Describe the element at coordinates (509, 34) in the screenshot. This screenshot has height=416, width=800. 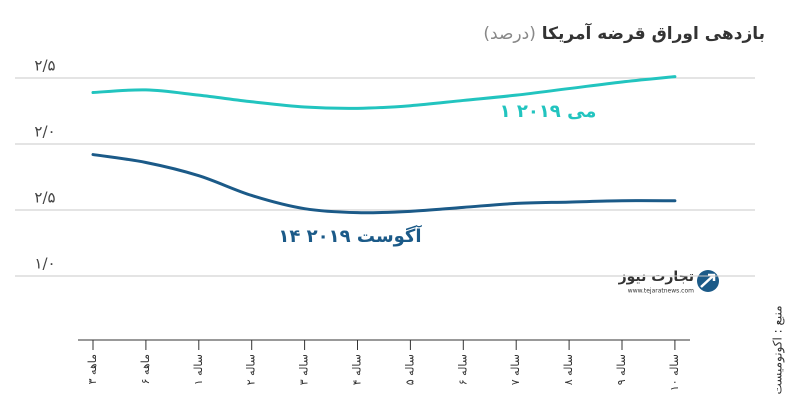
I see `unit: (درصد)` at that location.